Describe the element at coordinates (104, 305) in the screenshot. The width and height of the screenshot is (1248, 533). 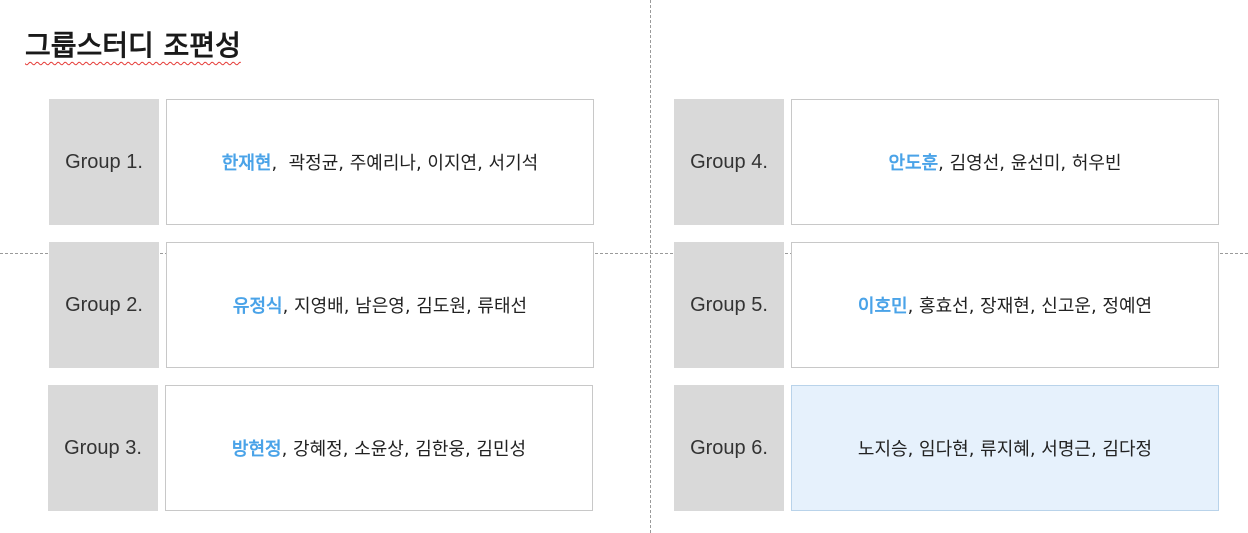
I see `group-label-2: Group 2.` at that location.